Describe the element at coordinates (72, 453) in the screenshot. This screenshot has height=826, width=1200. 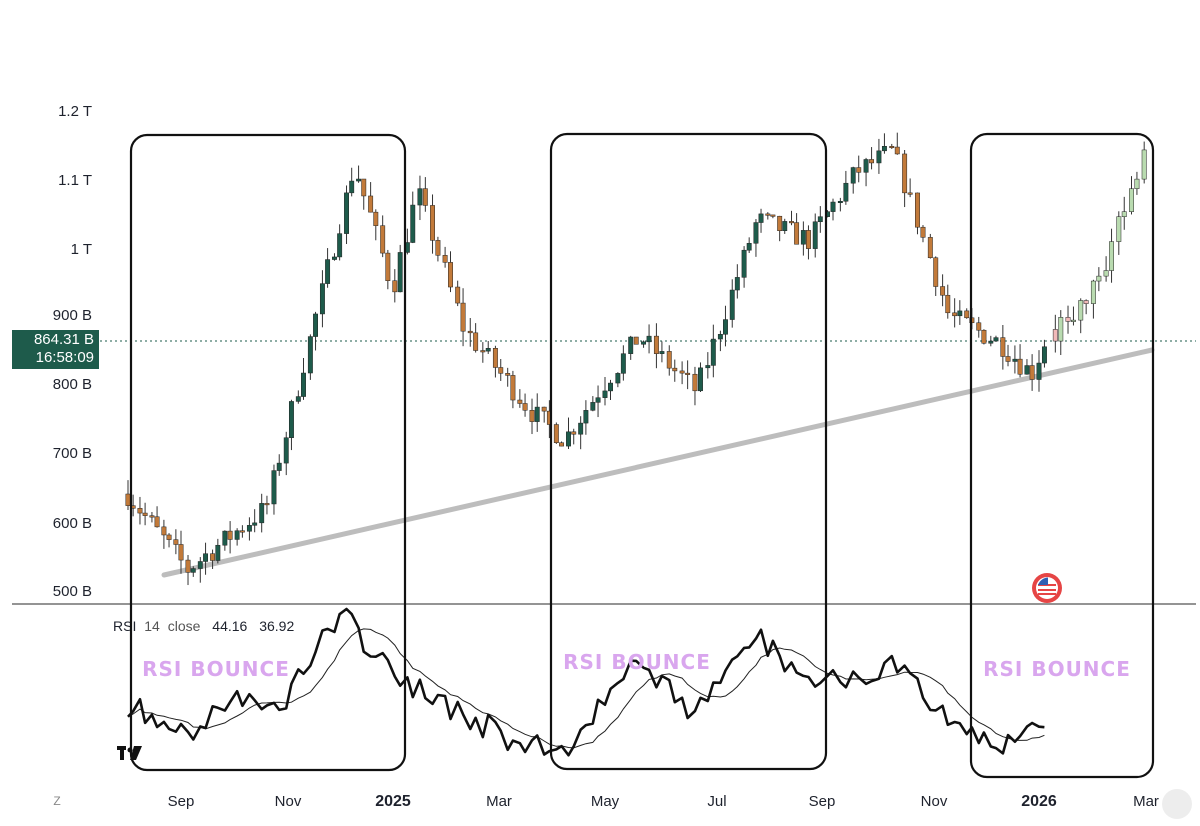
I see `y-tick-label: 700 B` at that location.